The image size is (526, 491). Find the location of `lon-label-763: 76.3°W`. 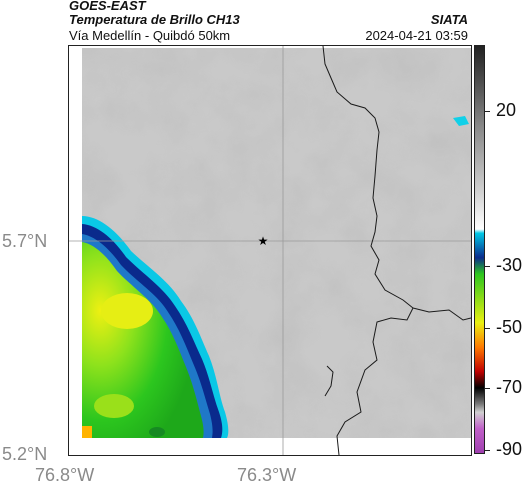

lon-label-763: 76.3°W is located at coordinates (267, 475).